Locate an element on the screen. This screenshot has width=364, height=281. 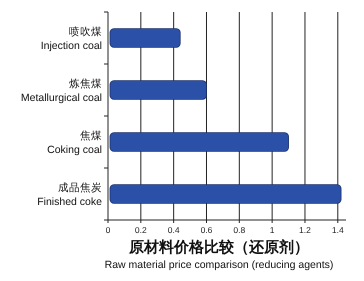
x-tick-label: 0.8 is located at coordinates (239, 230).